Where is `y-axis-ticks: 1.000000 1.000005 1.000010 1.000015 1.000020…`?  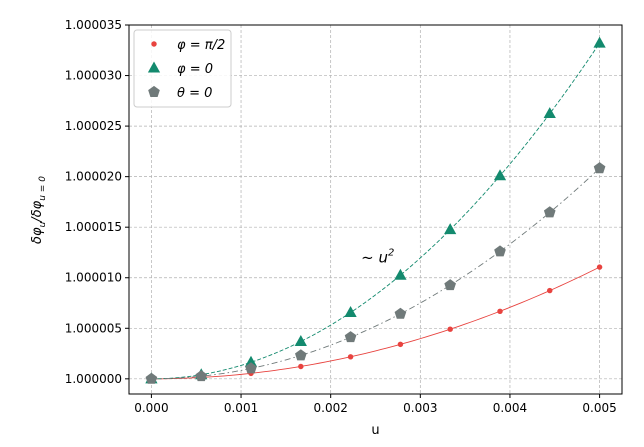 y-axis-ticks: 1.000000 1.000005 1.000010 1.000015 1.000020… is located at coordinates (97, 202).